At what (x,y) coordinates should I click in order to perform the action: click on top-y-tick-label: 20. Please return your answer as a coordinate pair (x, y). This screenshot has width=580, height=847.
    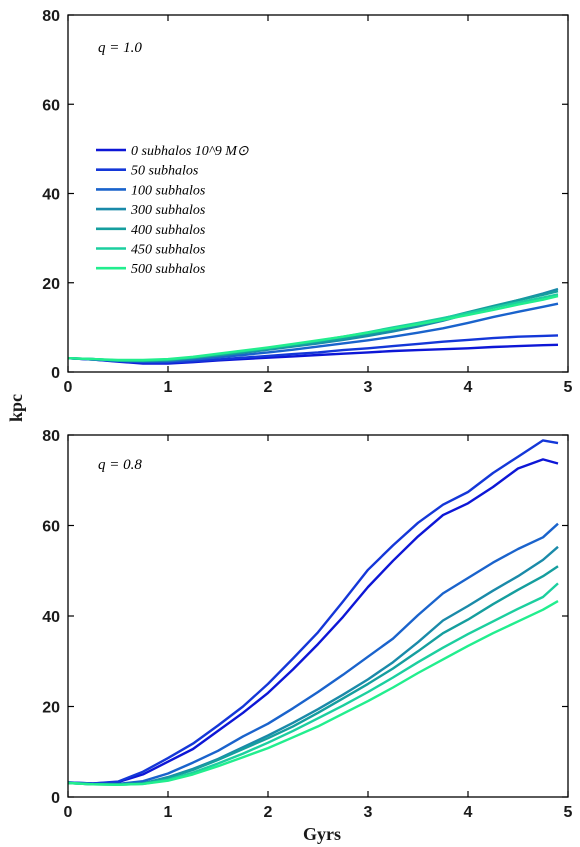
    Looking at the image, I should click on (51, 284).